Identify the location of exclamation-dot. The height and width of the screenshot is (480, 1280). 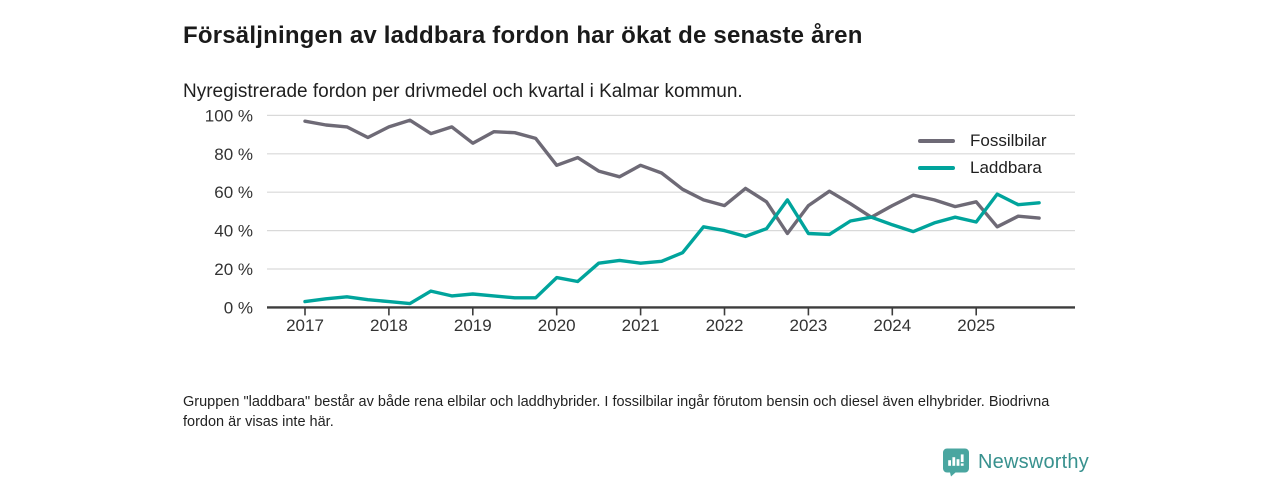
(962, 464).